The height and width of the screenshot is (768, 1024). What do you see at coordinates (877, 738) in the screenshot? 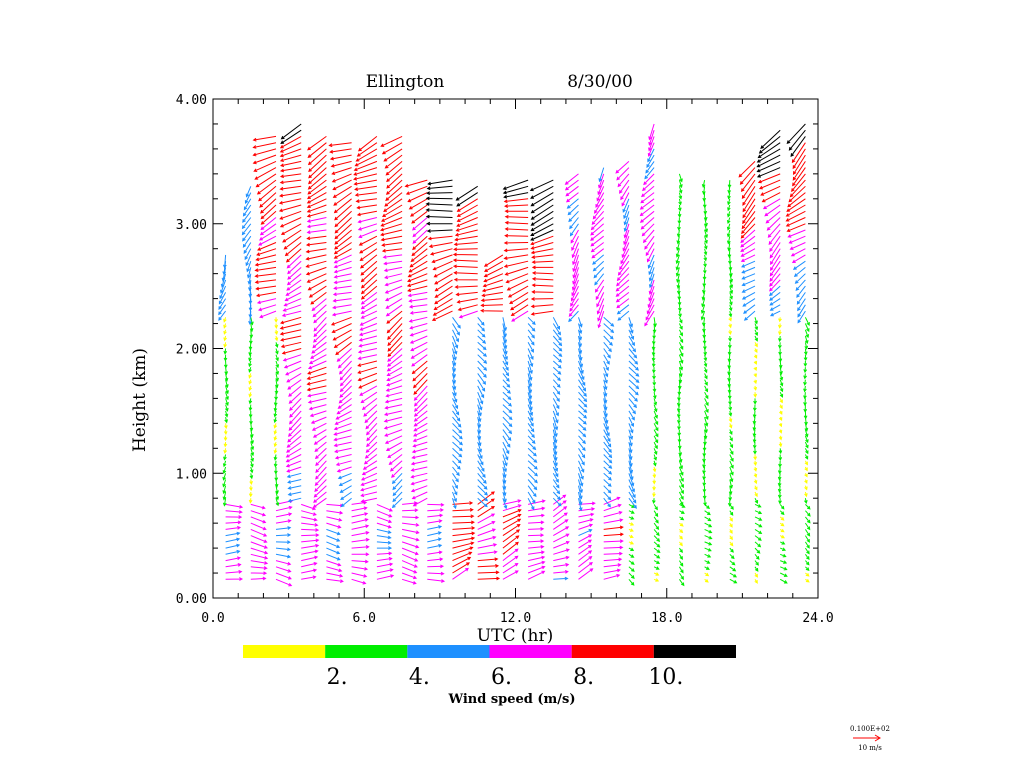
I see `reference-arrow-head` at bounding box center [877, 738].